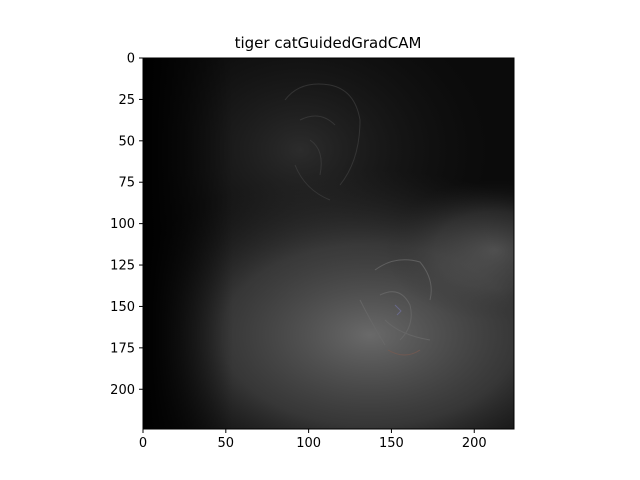 The image size is (640, 480). What do you see at coordinates (122, 307) in the screenshot?
I see `y-tick-label: 150` at bounding box center [122, 307].